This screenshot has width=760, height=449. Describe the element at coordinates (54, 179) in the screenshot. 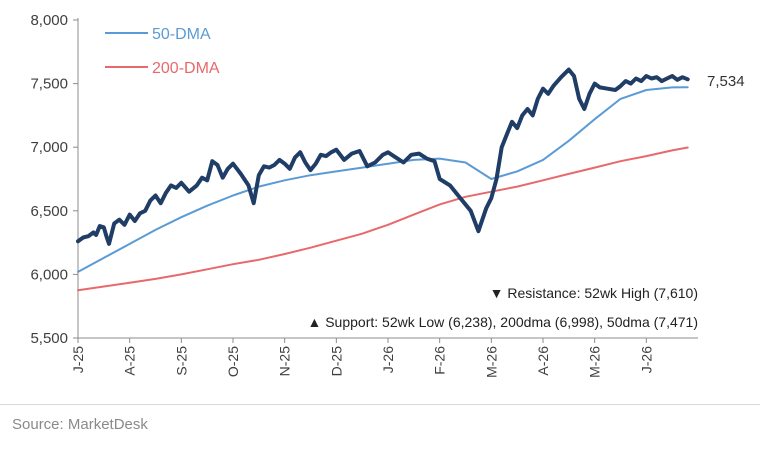

I see `y-axis: 8,000 7,500 7,000 6,500 6,000 5,500` at that location.